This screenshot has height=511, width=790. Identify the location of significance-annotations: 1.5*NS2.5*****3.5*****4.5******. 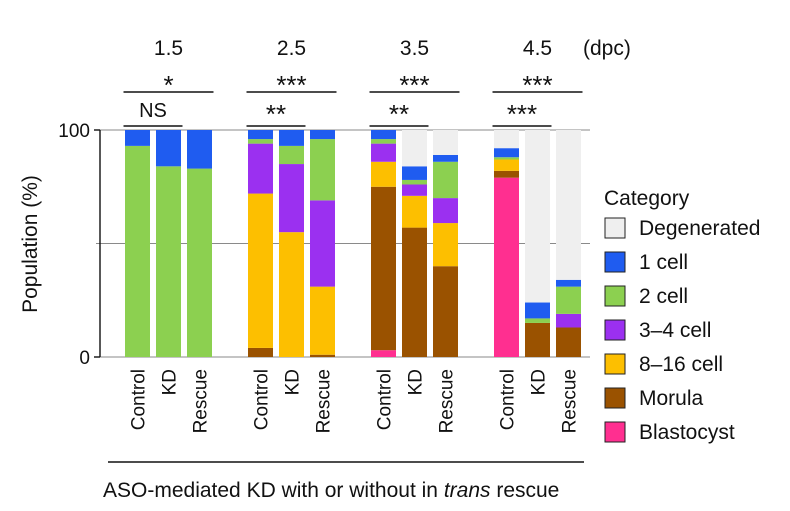
(353, 83).